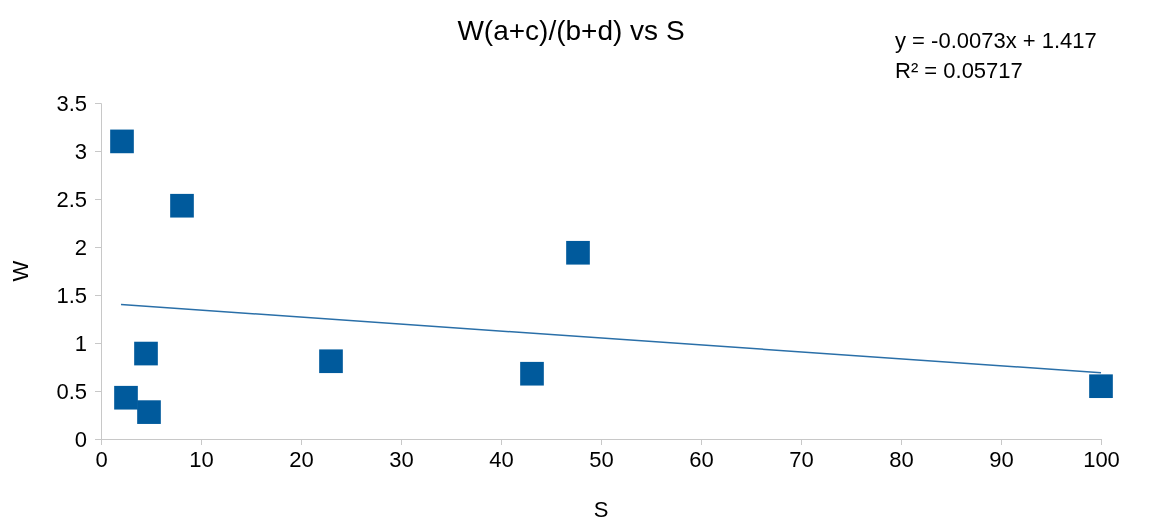  I want to click on x-tick-label: 10, so click(201, 459).